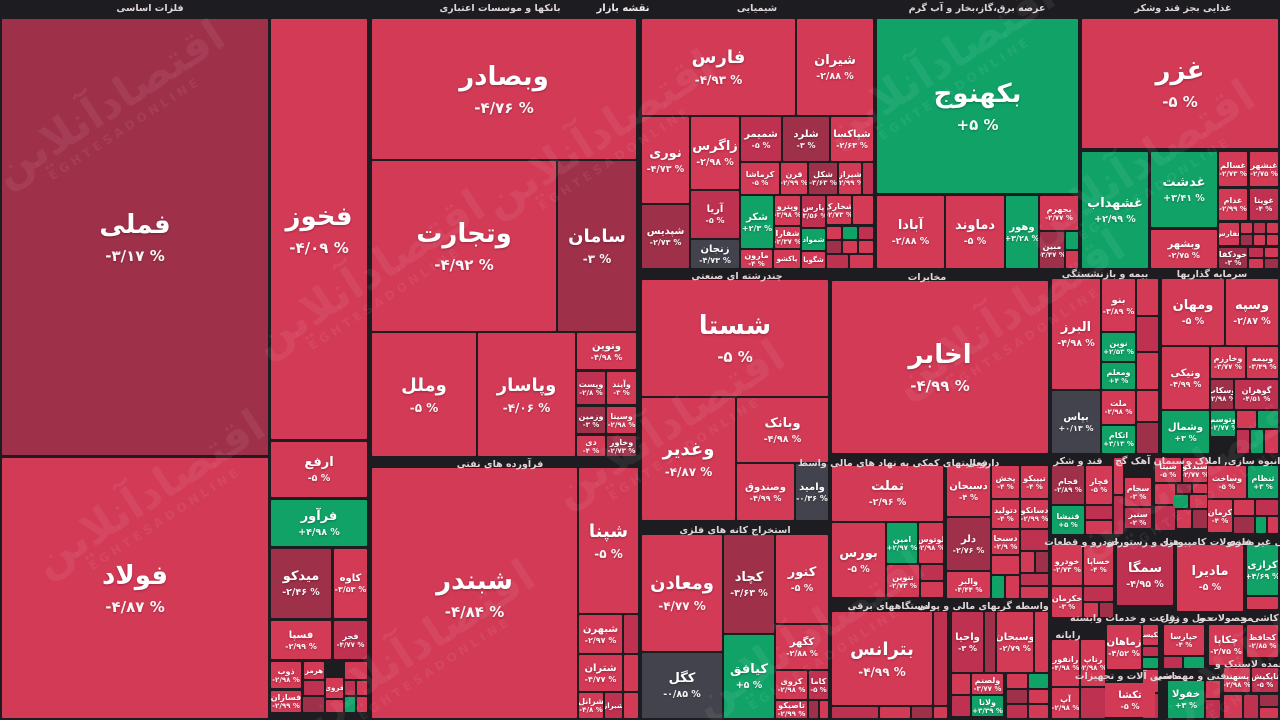  I want to click on tile-کگل: کگل -۰/۸۵ %, so click(682, 685).